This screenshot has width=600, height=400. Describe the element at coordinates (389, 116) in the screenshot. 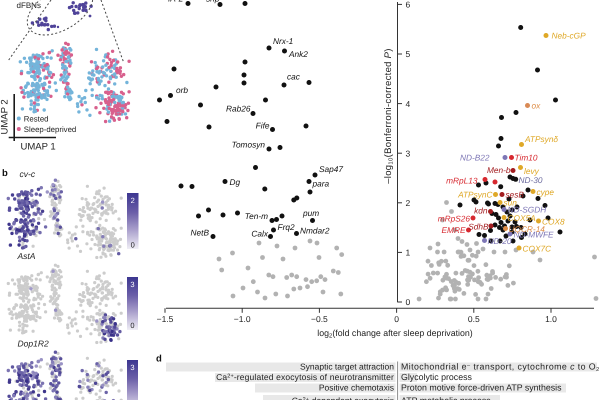

I see `svg-text: –log10(Bonferroni-corrected P)` at that location.